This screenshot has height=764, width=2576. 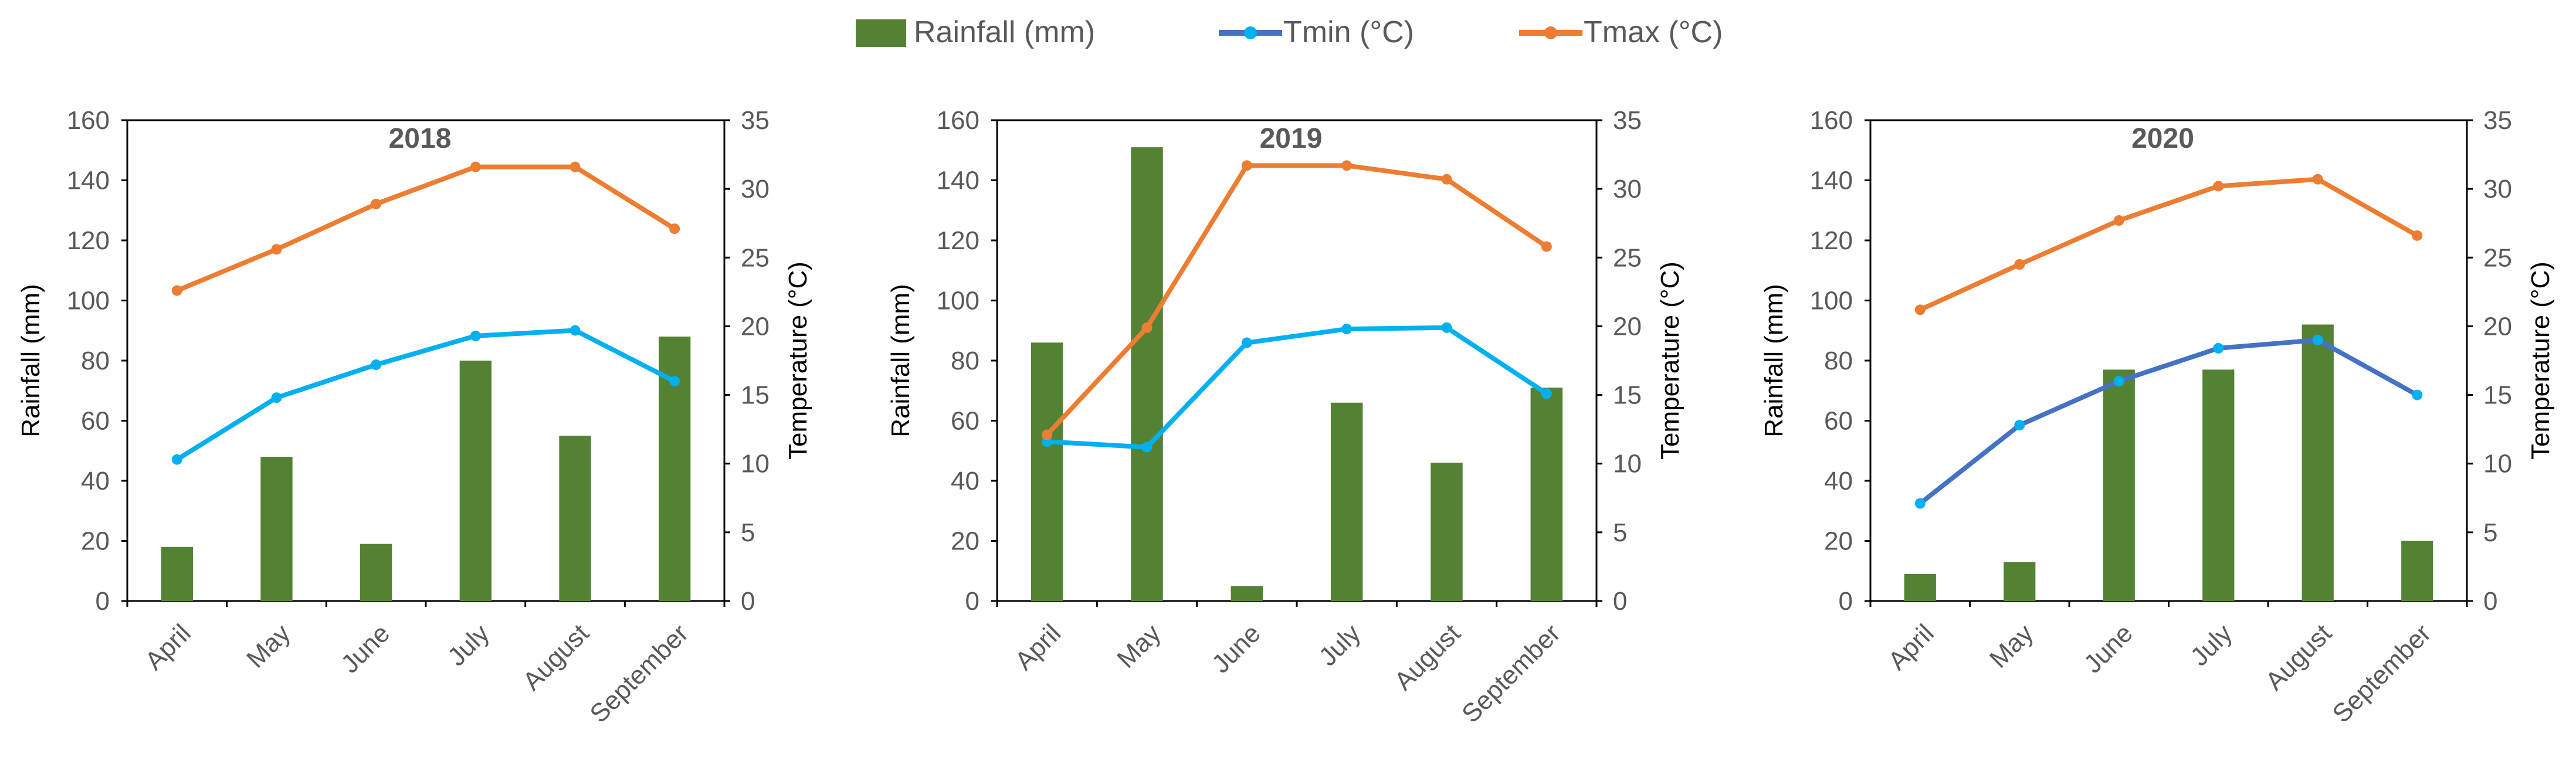 What do you see at coordinates (881, 33) in the screenshot?
I see `legend-rainfall-swatch` at bounding box center [881, 33].